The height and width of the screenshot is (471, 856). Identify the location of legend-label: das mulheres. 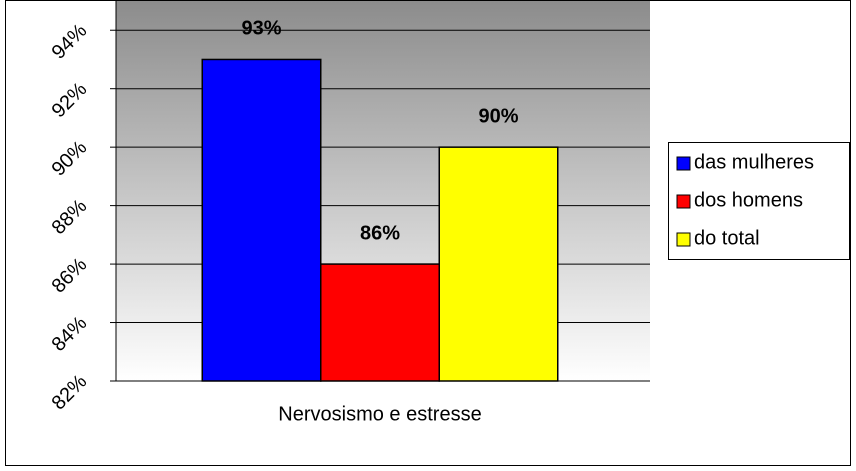
(754, 162).